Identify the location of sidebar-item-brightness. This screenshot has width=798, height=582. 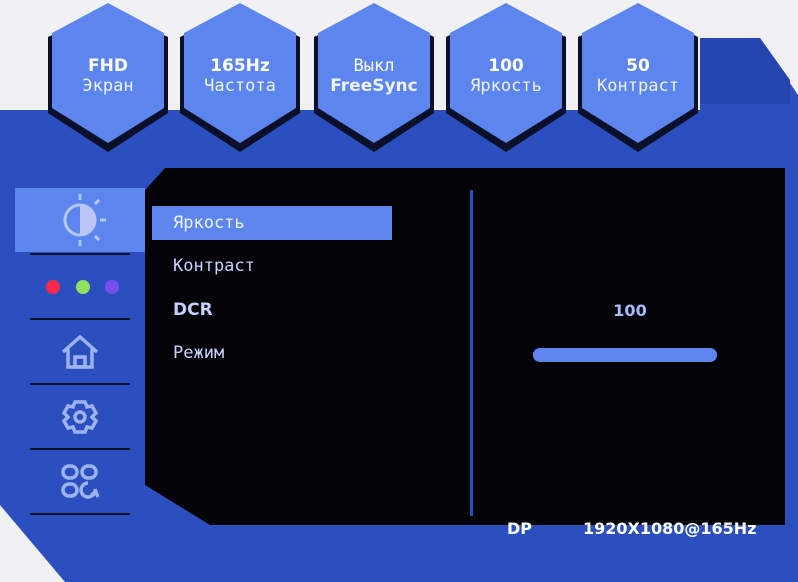
(80, 220).